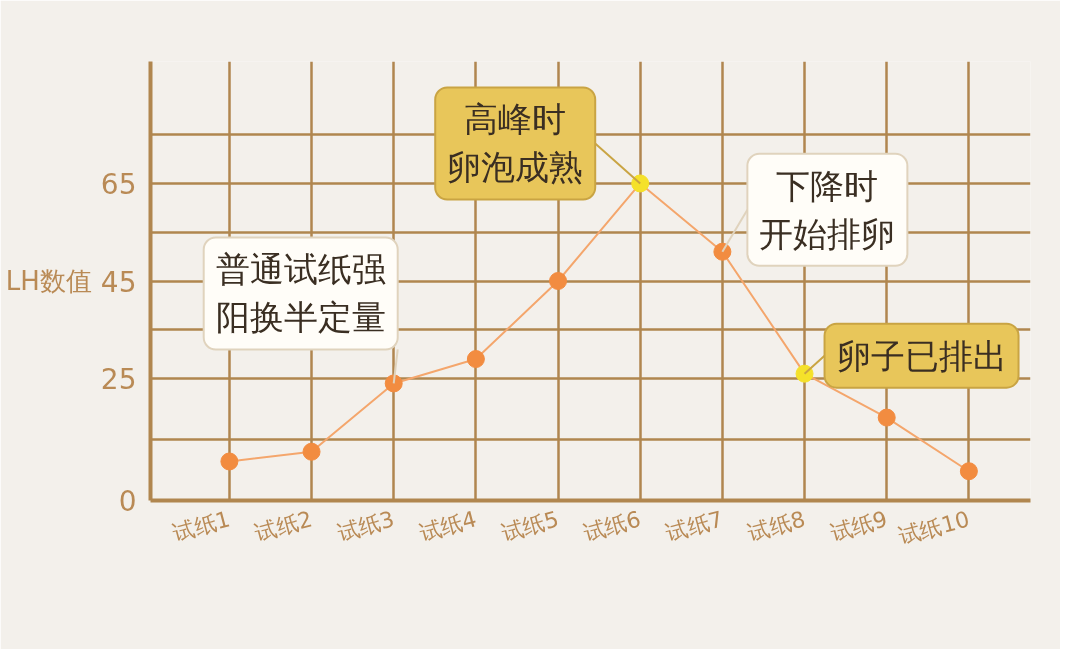  I want to click on y-tick-label: 0, so click(127, 501).